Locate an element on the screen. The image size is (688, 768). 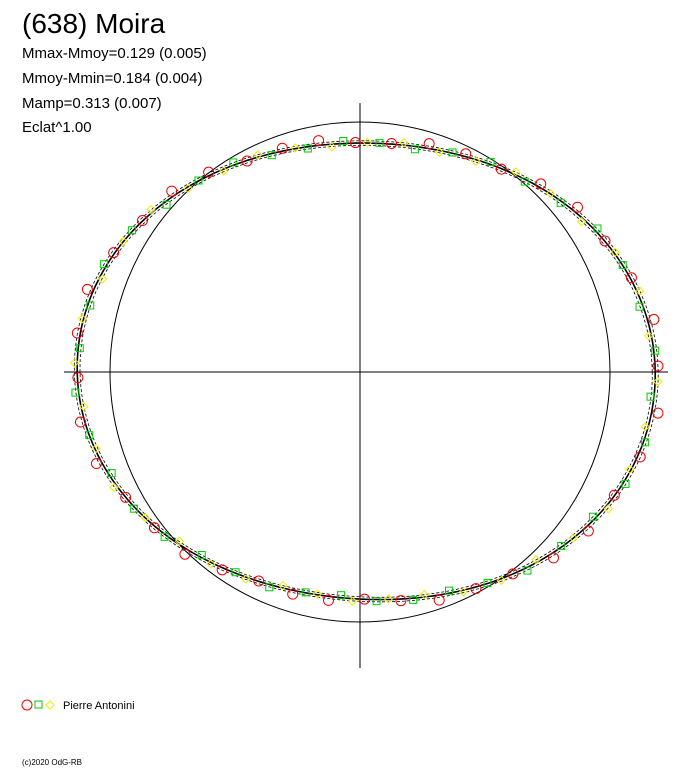
stat-line: Mmoy-Mmin=0.184 (0.004) is located at coordinates (112, 78).